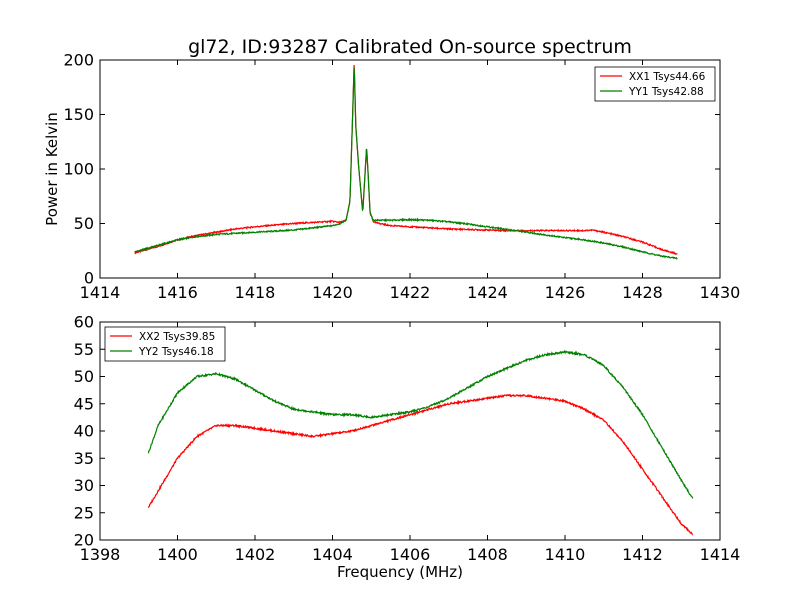 The image size is (800, 600). I want to click on legend-label: YY2 Tsys46.18, so click(176, 352).